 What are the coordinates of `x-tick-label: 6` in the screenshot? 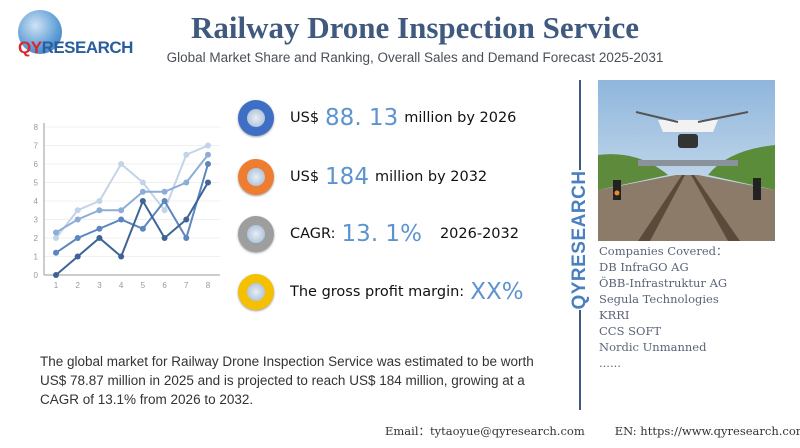 It's located at (164, 285).